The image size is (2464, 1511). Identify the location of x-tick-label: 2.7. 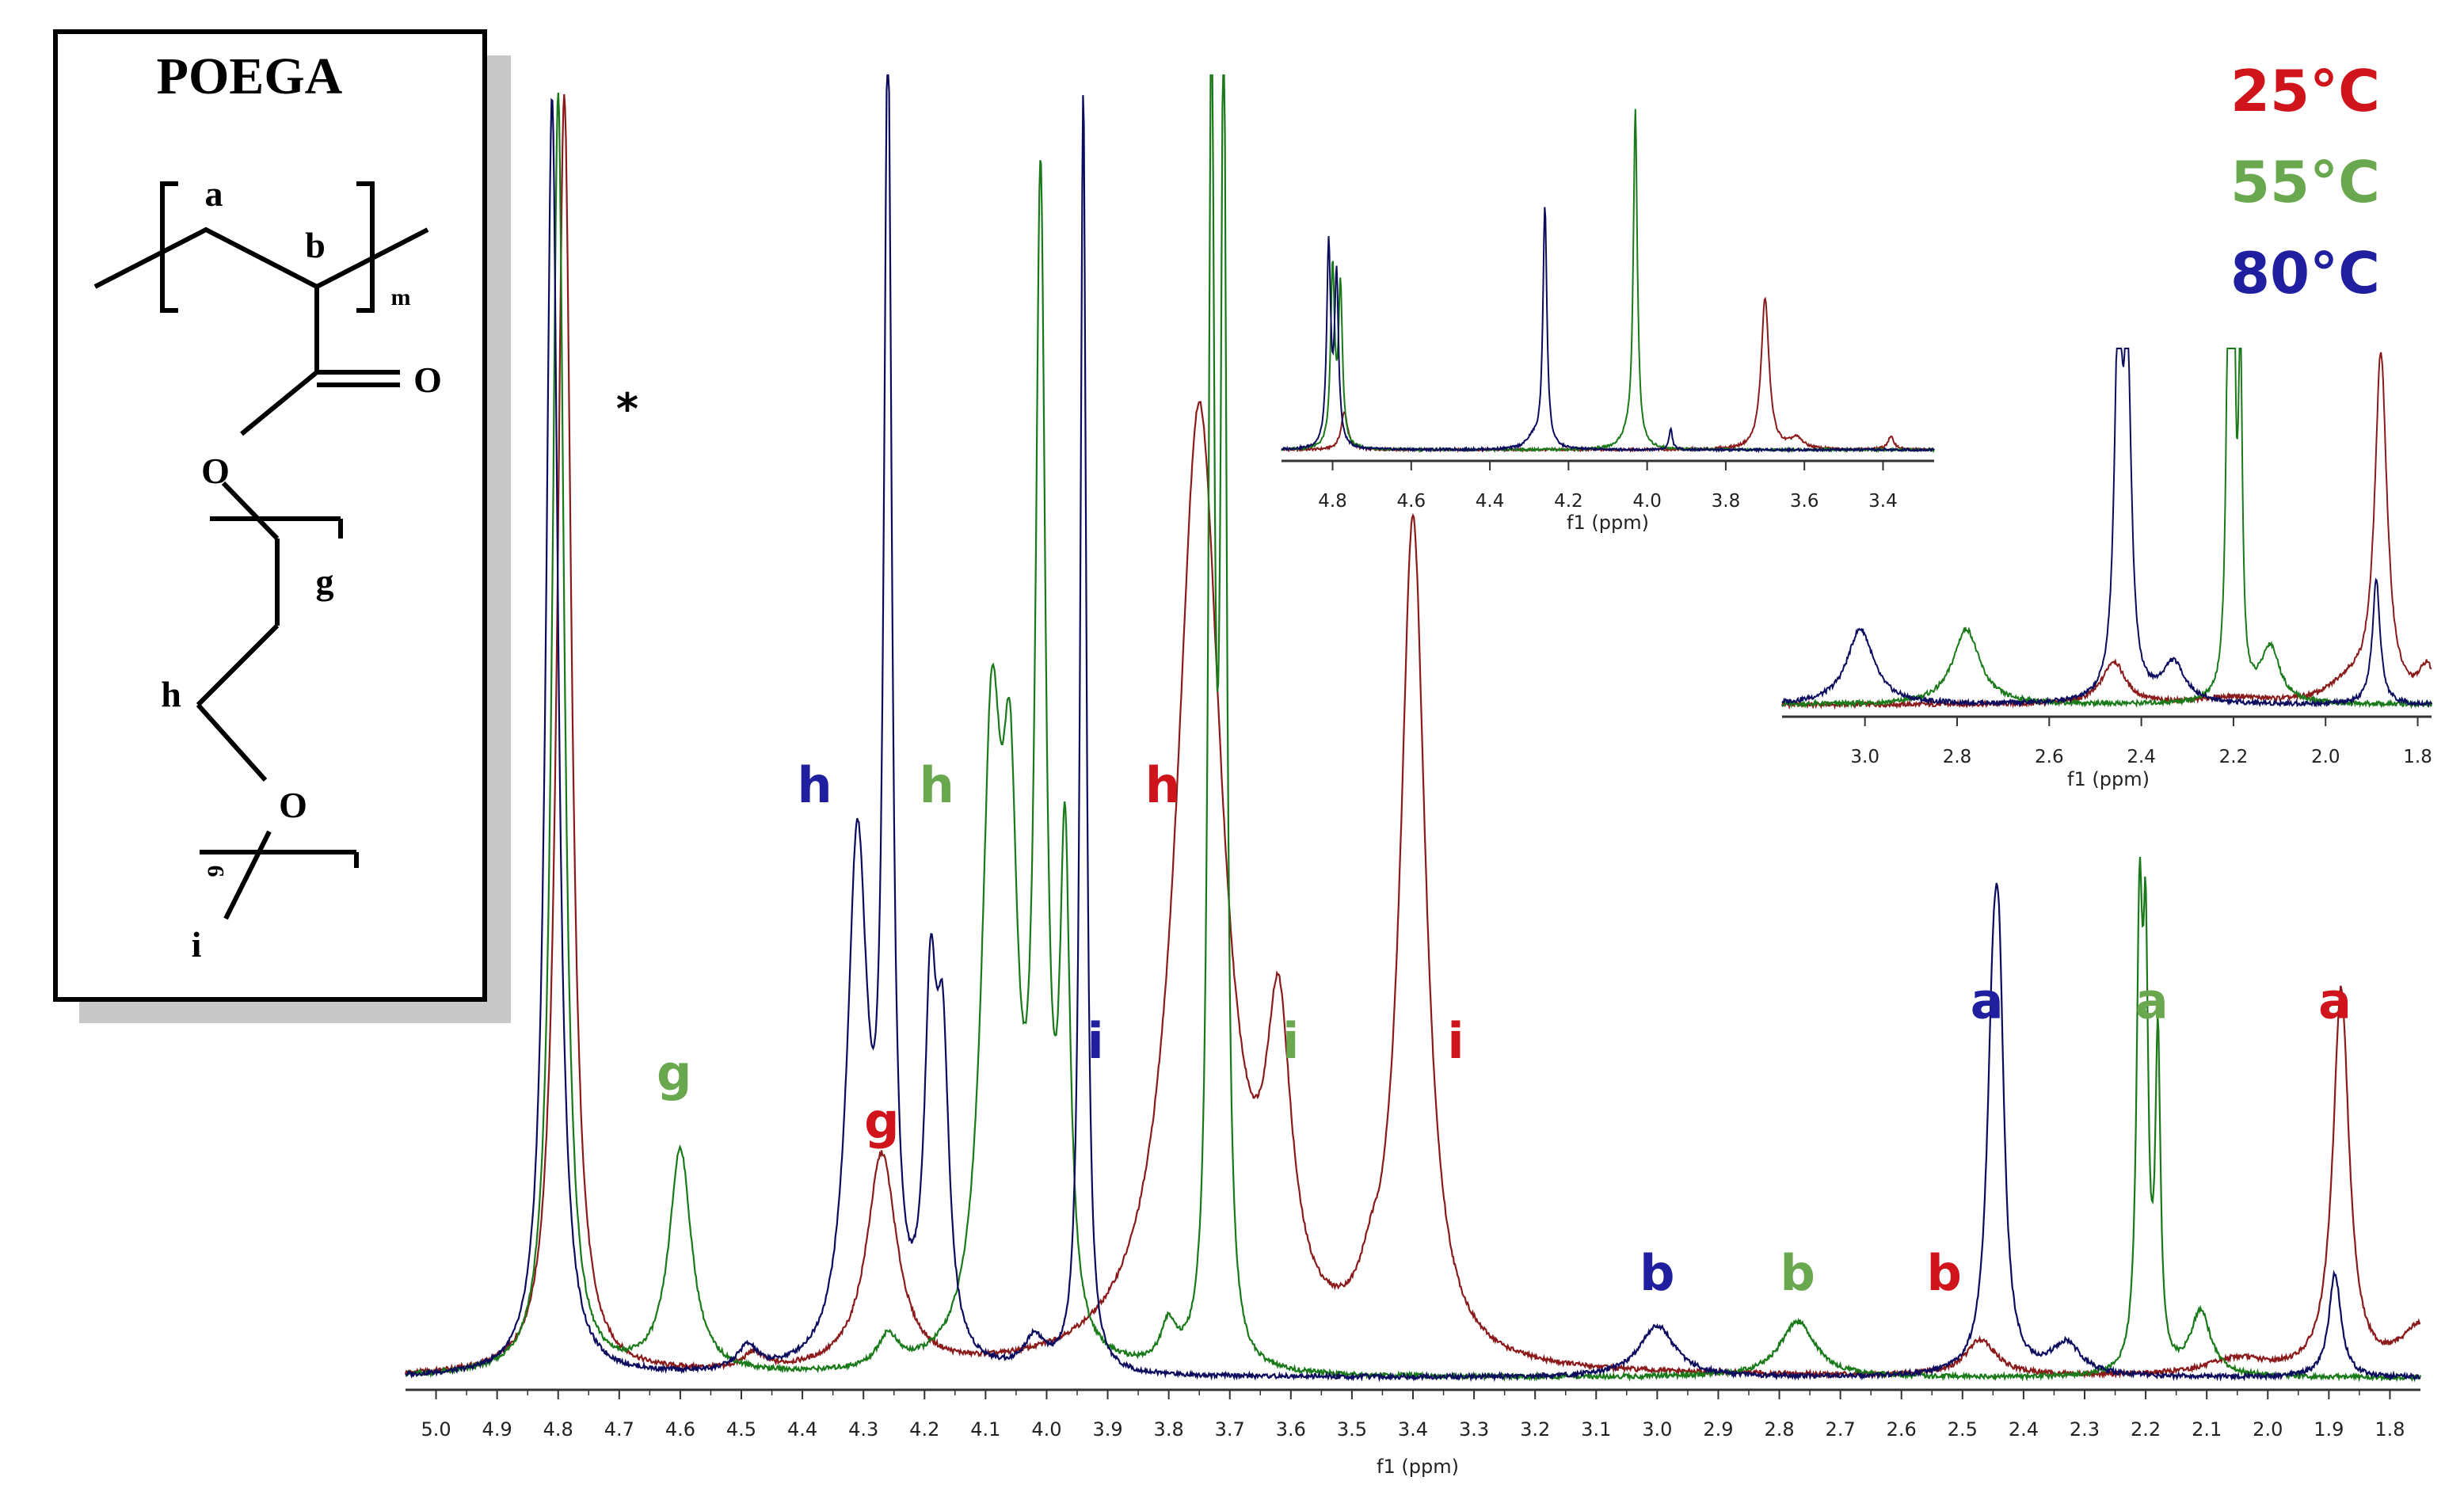
(1841, 1429).